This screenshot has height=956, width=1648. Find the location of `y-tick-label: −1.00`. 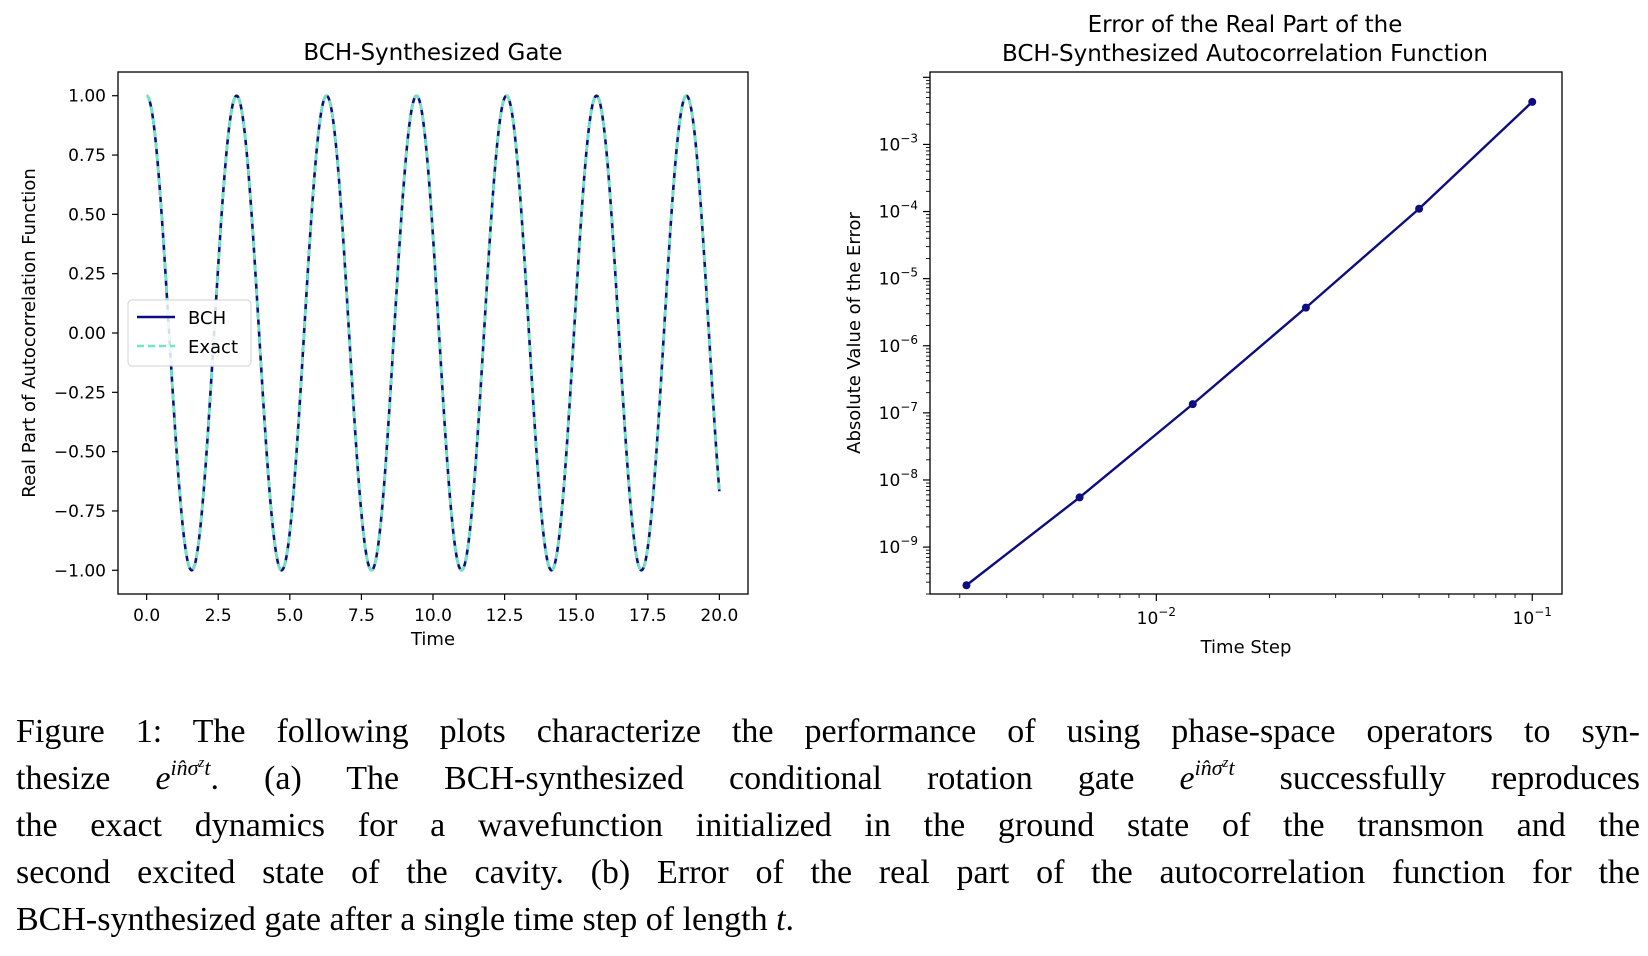

y-tick-label: −1.00 is located at coordinates (80, 571).